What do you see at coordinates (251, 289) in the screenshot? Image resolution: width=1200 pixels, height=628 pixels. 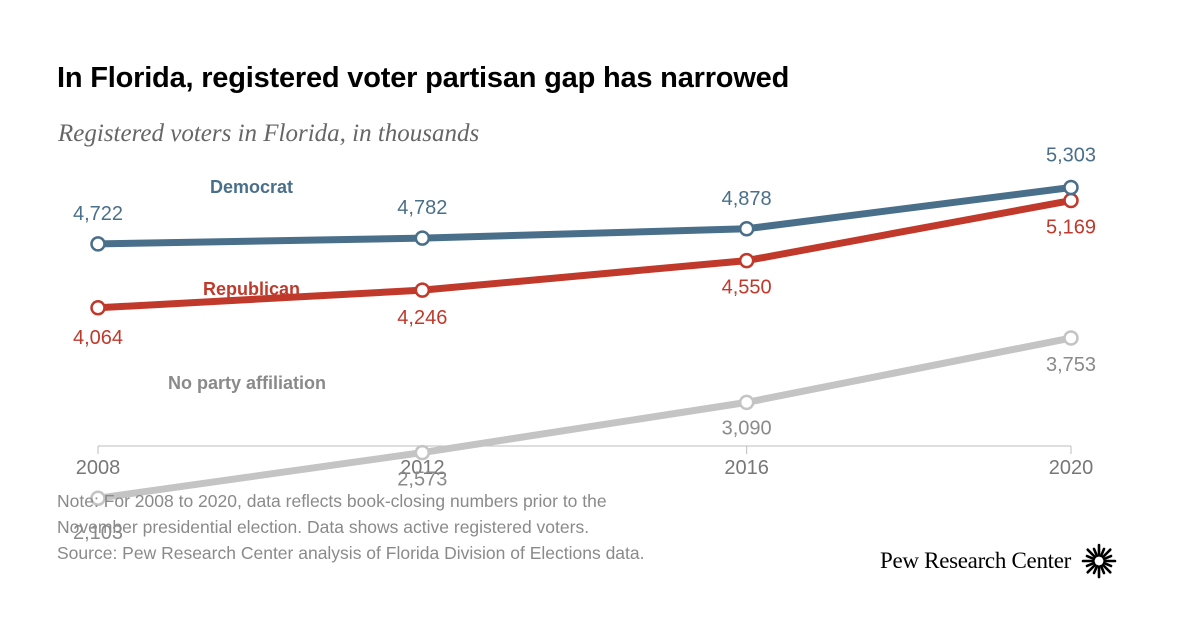 I see `series-name-label: Republican` at bounding box center [251, 289].